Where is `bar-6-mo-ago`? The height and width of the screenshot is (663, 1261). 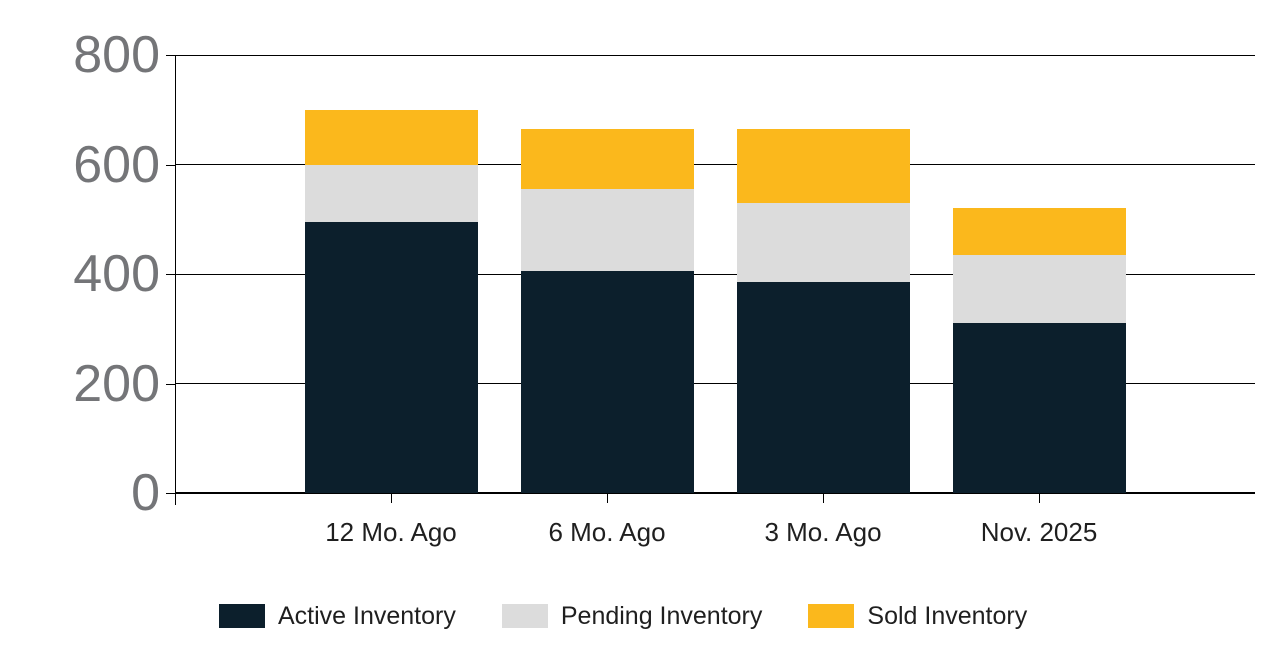
bar-6-mo-ago is located at coordinates (607, 274).